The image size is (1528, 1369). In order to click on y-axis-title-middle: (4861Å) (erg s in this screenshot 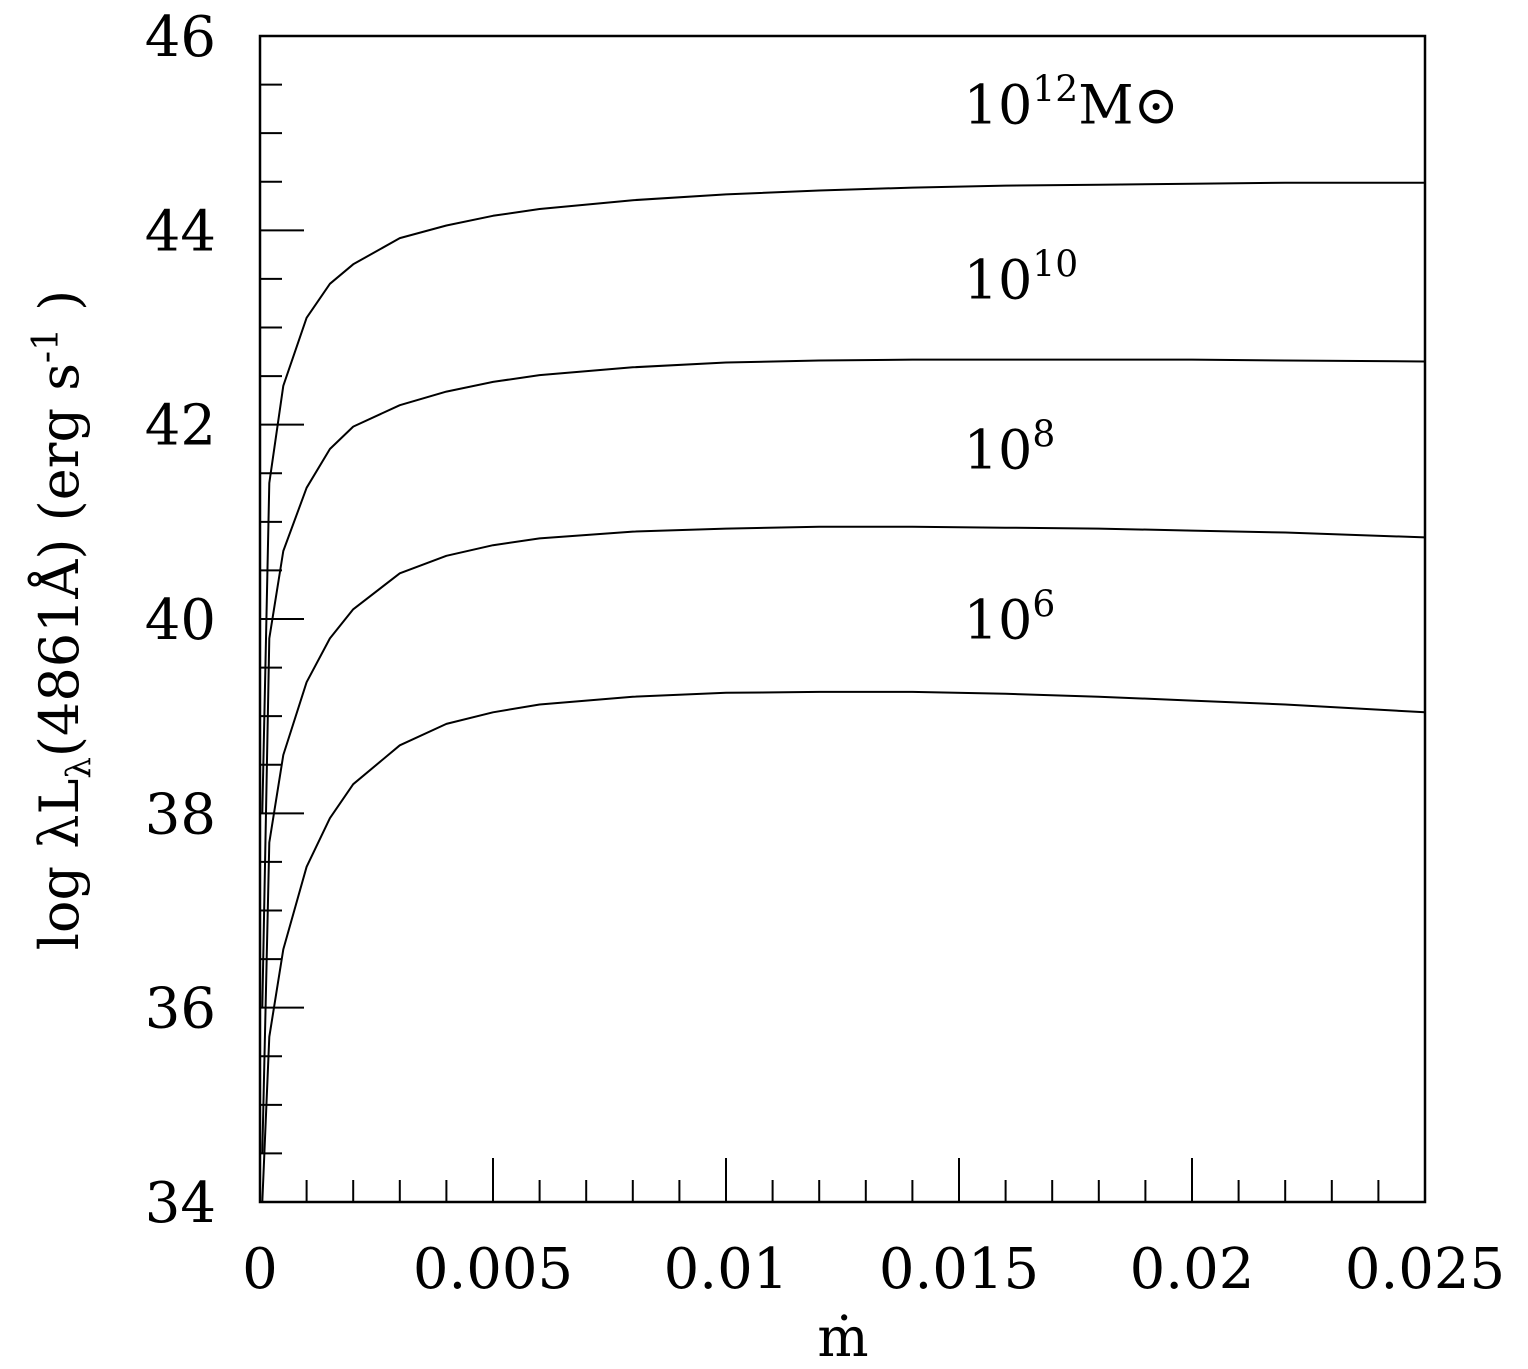, I will do `click(58, 560)`.